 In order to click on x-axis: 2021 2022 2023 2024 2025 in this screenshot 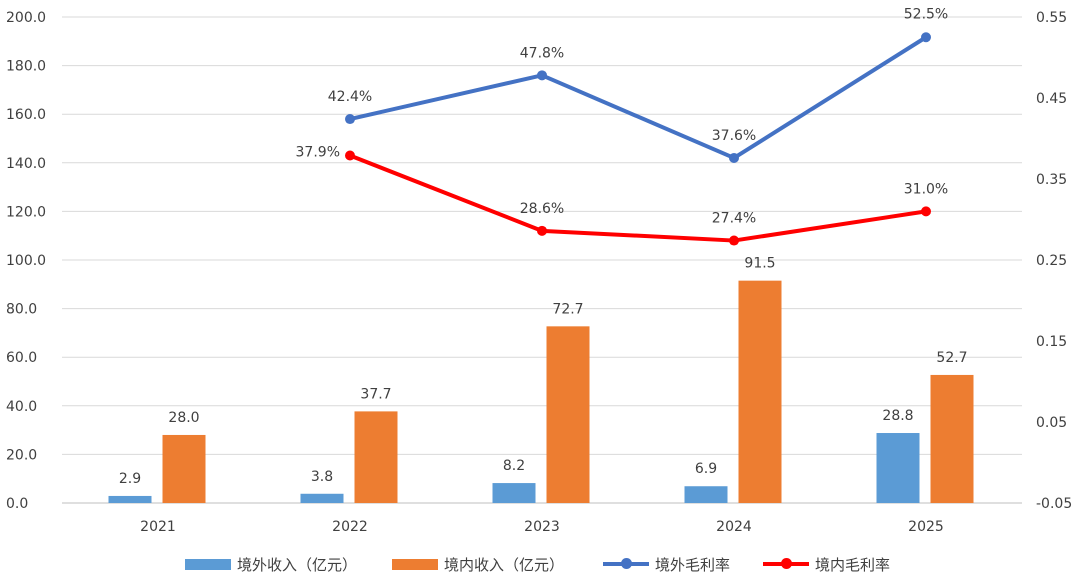, I will do `click(542, 518)`.